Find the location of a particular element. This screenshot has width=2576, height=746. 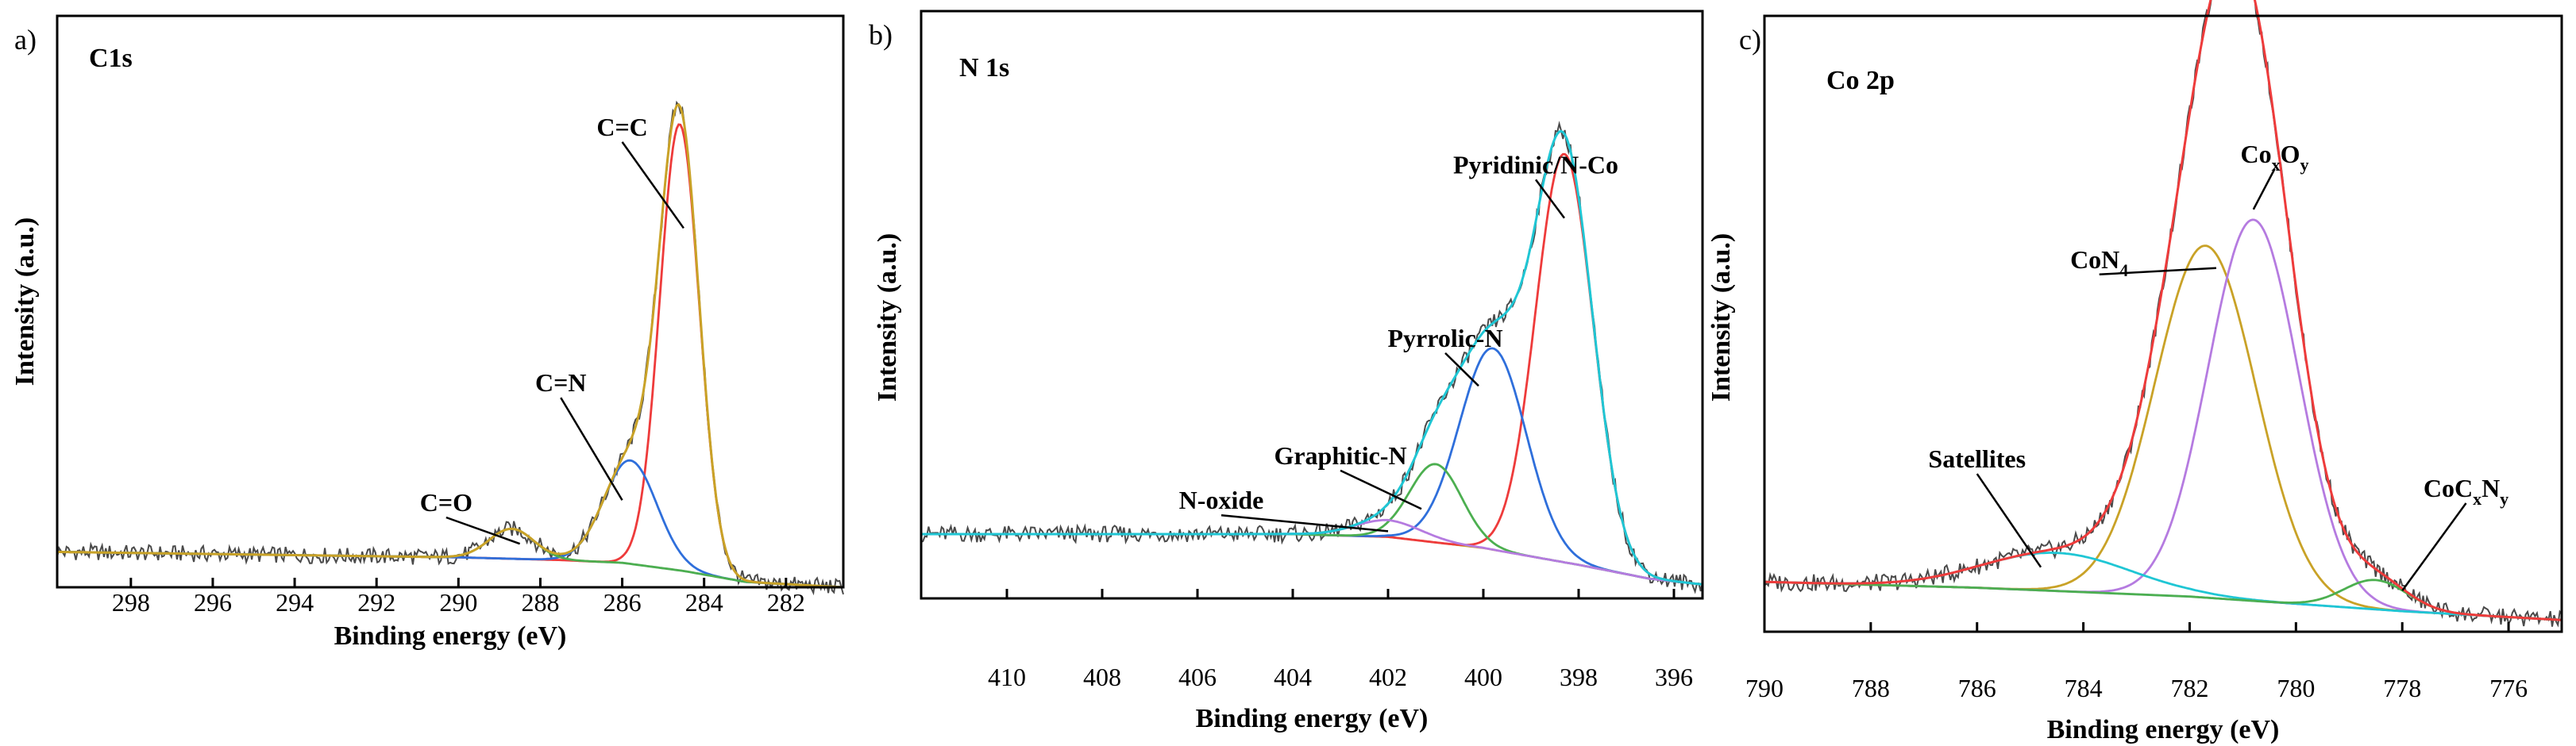

panel-a-ticks: 298 296 294 292 290 288 286 284 282 is located at coordinates (459, 597).